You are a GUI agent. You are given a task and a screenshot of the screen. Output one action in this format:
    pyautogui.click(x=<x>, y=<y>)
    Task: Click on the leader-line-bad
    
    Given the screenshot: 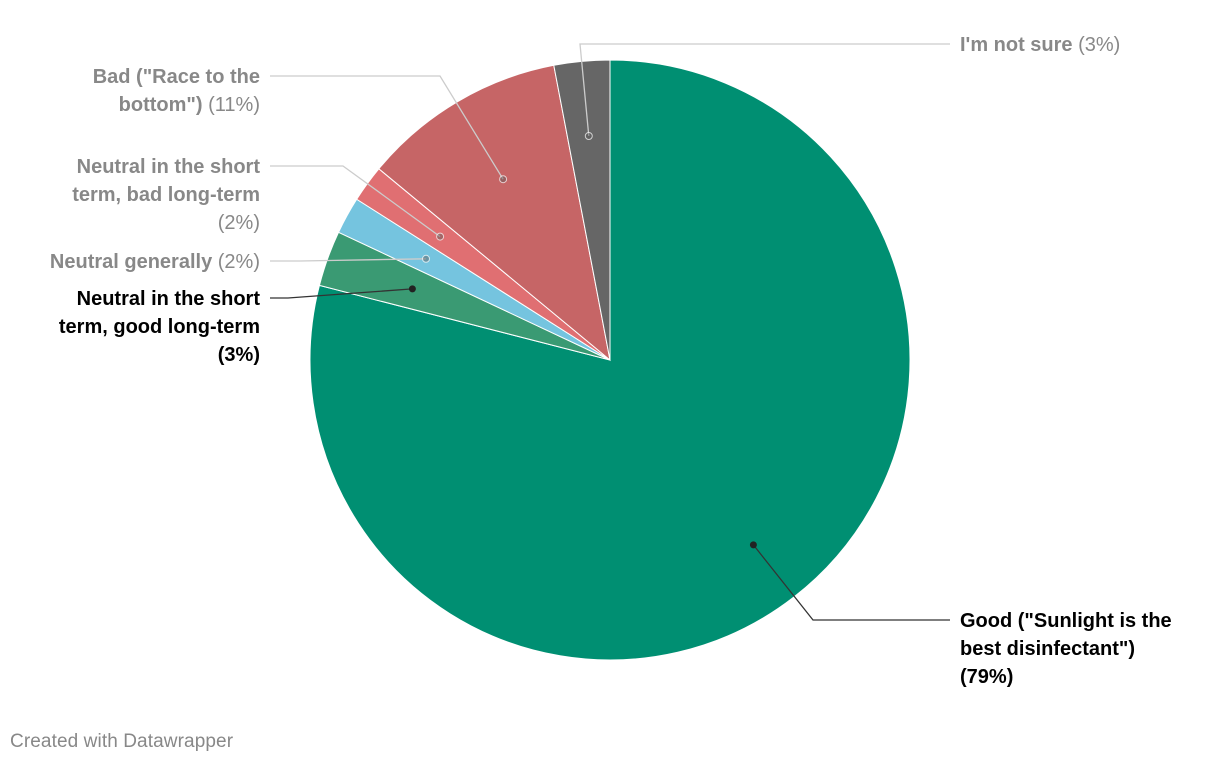 What is the action you would take?
    pyautogui.click(x=387, y=127)
    